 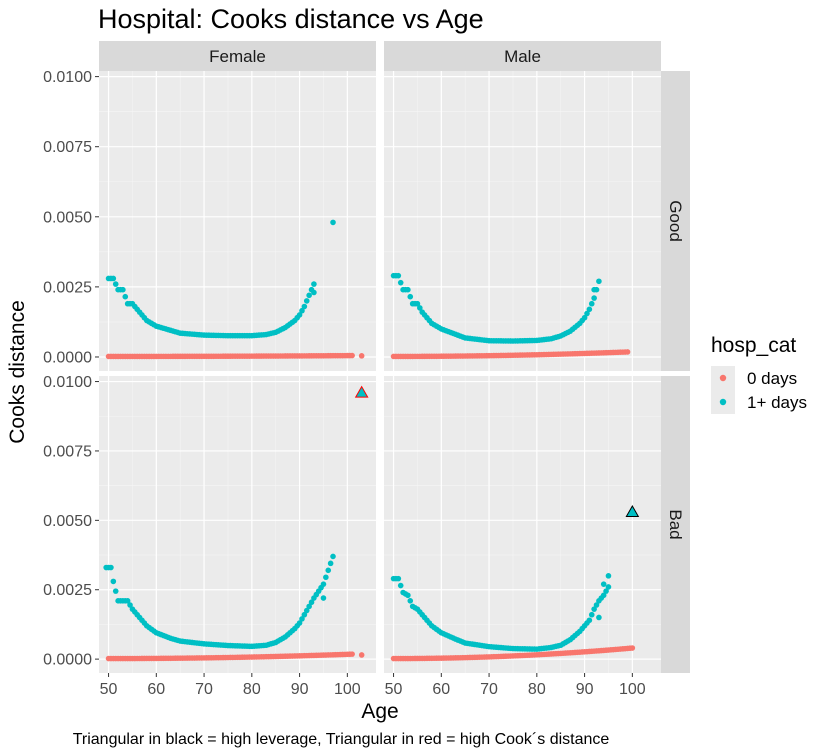 I want to click on panel-male-good, so click(x=522, y=221).